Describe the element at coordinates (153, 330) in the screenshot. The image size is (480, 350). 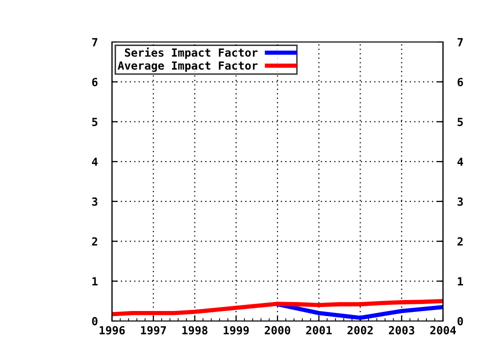
I see `x-tick-label: 1997` at that location.